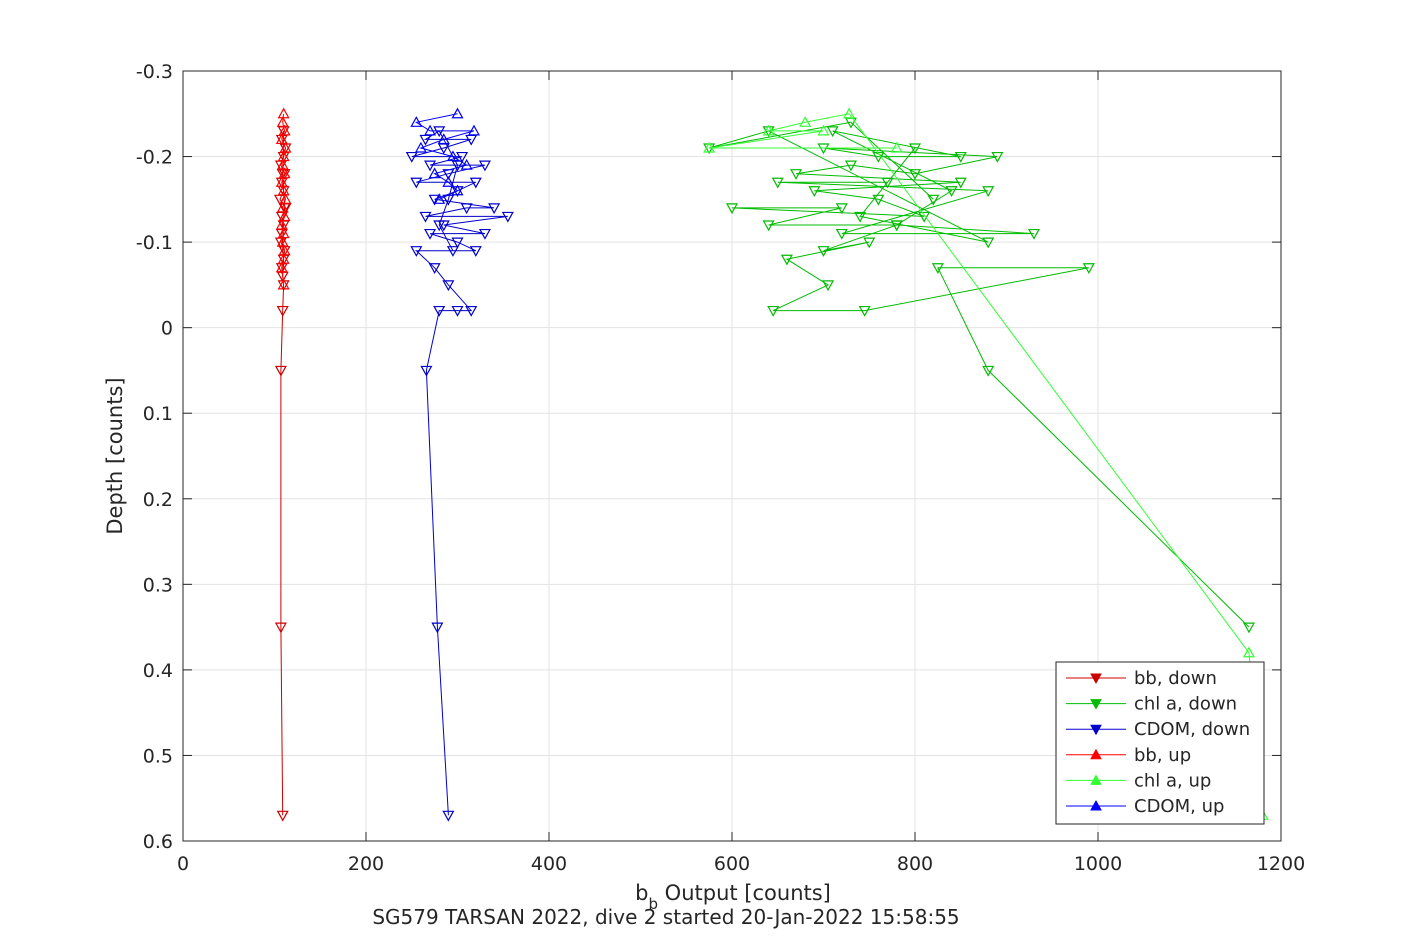  What do you see at coordinates (158, 585) in the screenshot?
I see `y-tick-label: 0.3` at bounding box center [158, 585].